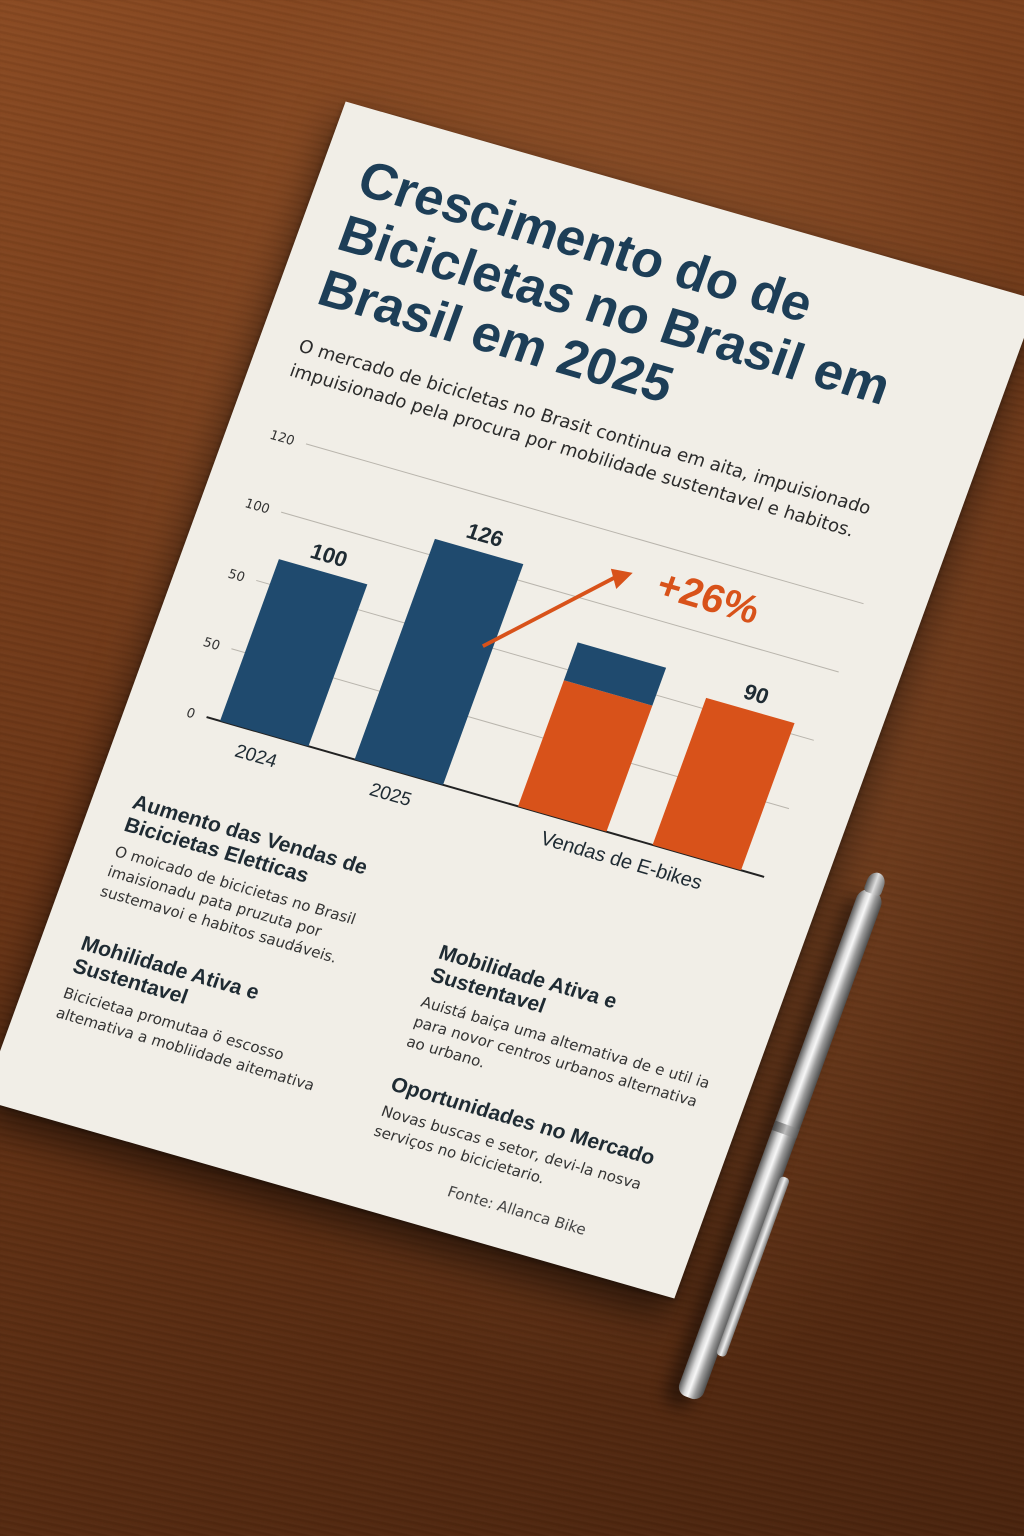 The image size is (1024, 1536). What do you see at coordinates (257, 506) in the screenshot?
I see `y-tick-label: 100` at bounding box center [257, 506].